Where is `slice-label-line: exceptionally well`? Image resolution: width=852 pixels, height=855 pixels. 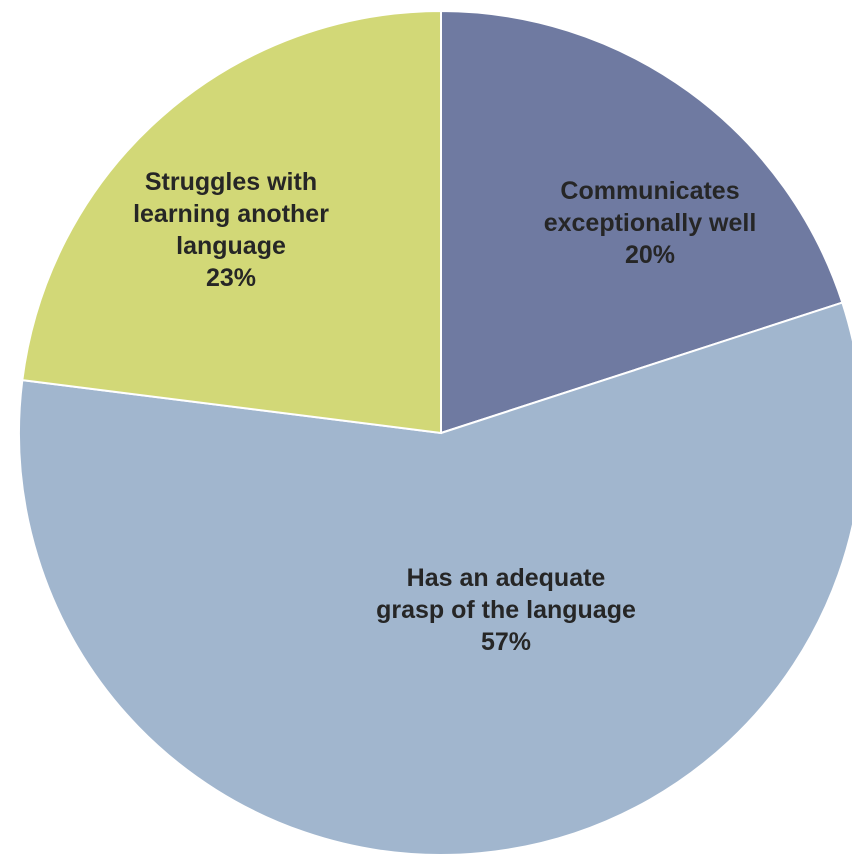
slice-label-line: exceptionally well is located at coordinates (650, 223).